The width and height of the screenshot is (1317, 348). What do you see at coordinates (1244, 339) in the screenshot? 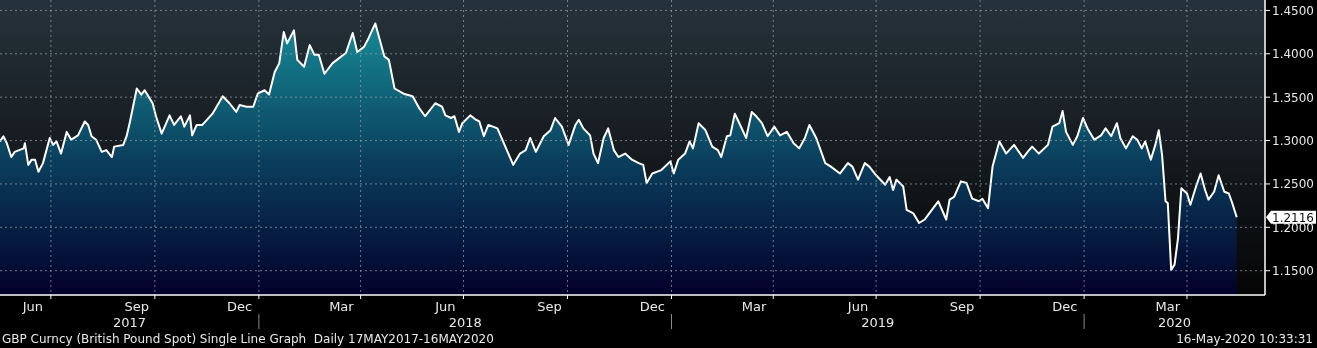
I see `text: 16-May-2020 10:33:31` at bounding box center [1244, 339].